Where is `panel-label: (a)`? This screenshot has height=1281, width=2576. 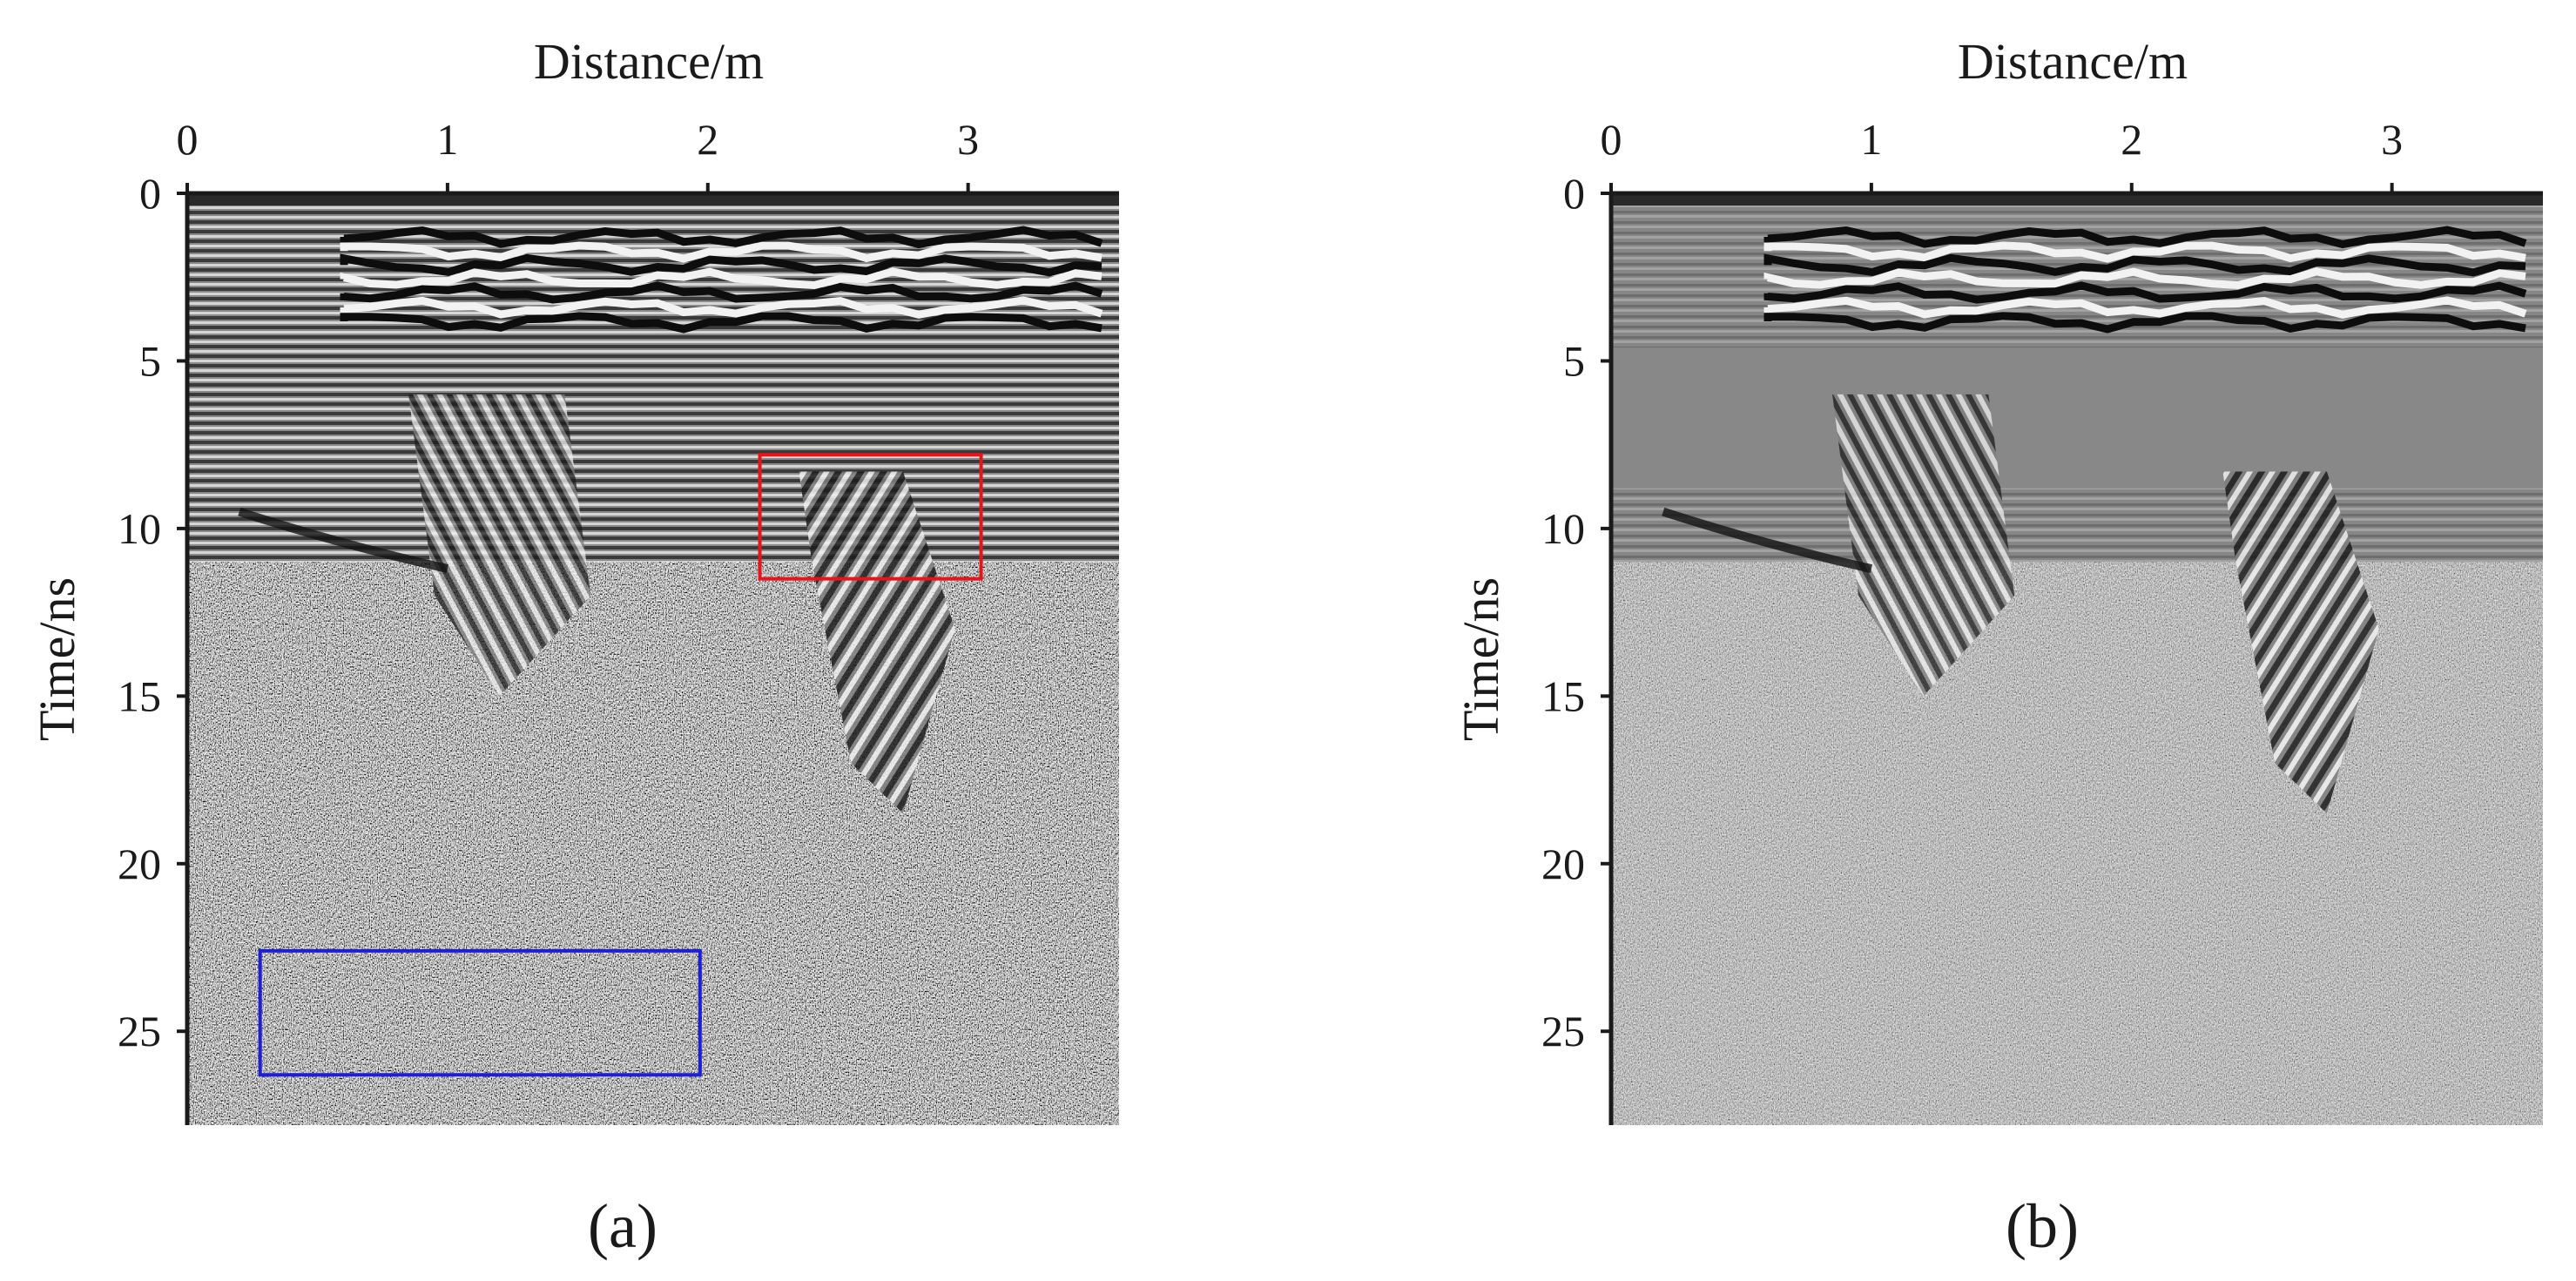 panel-label: (a) is located at coordinates (623, 1226).